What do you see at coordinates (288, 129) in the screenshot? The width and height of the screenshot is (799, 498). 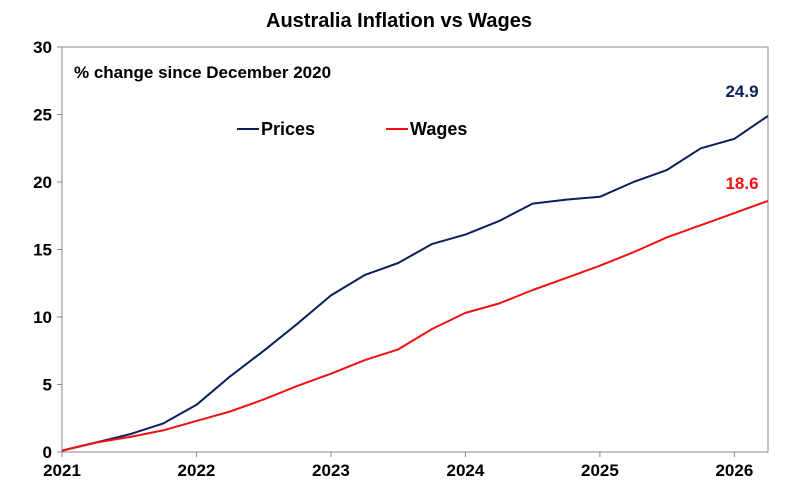 I see `legend-prices-label: Prices` at bounding box center [288, 129].